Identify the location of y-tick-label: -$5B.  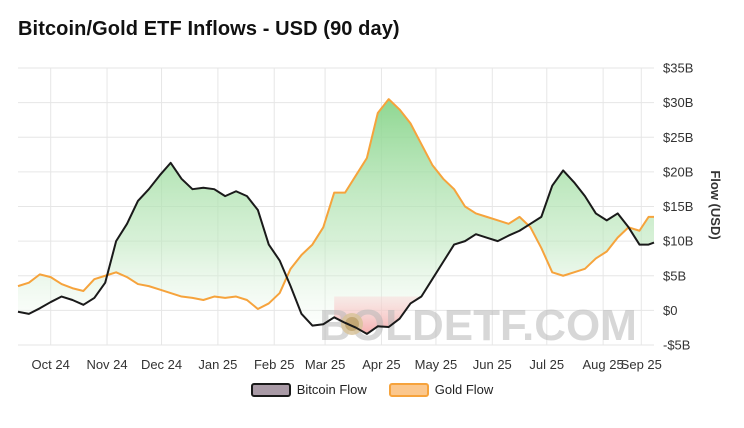
(676, 345).